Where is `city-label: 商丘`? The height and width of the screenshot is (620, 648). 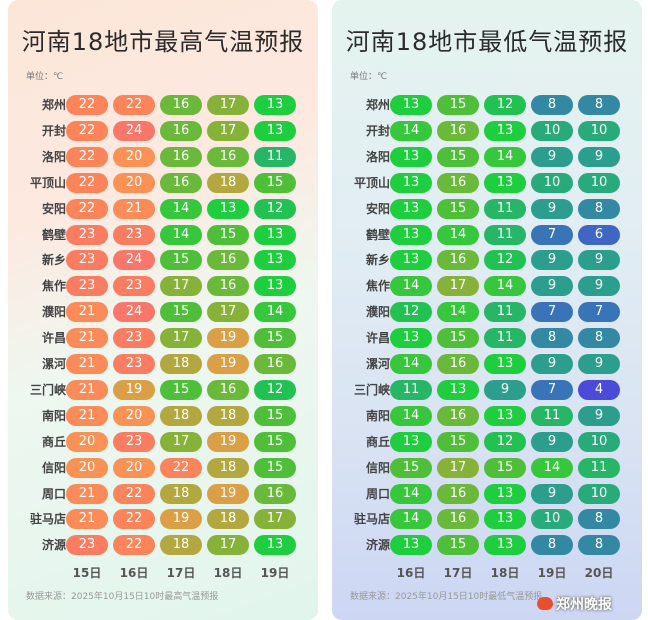
city-label: 商丘 is located at coordinates (53, 441).